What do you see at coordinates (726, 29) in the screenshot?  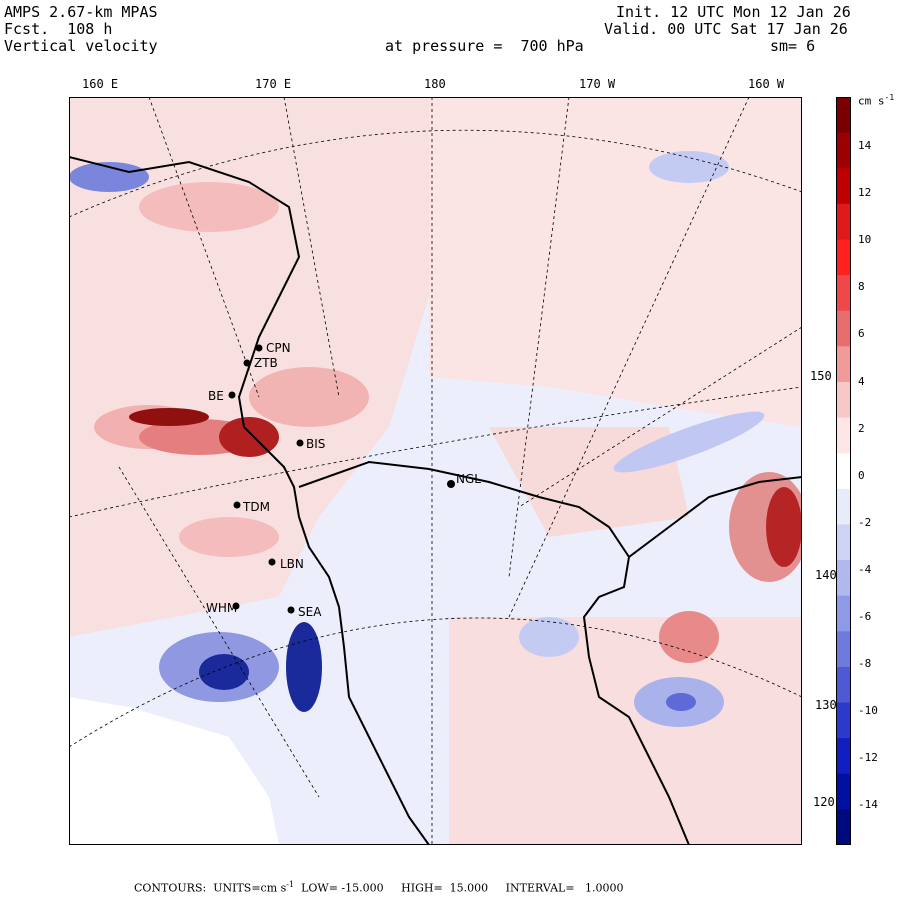 I see `valid-time: Valid. 00 UTC Sat 17 Jan 26` at bounding box center [726, 29].